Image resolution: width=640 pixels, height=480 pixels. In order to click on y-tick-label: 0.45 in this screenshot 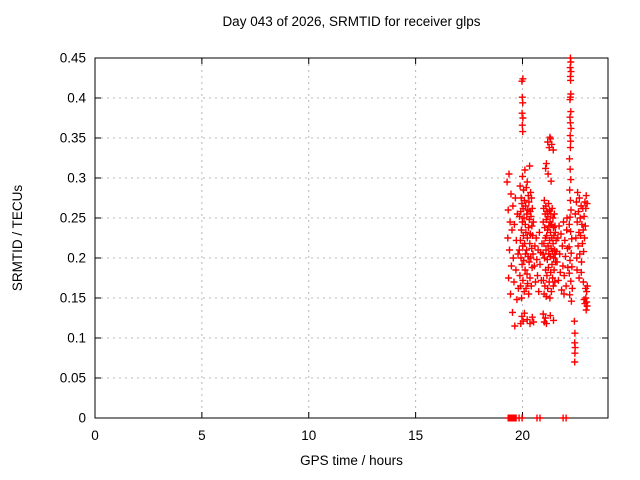, I will do `click(73, 58)`.